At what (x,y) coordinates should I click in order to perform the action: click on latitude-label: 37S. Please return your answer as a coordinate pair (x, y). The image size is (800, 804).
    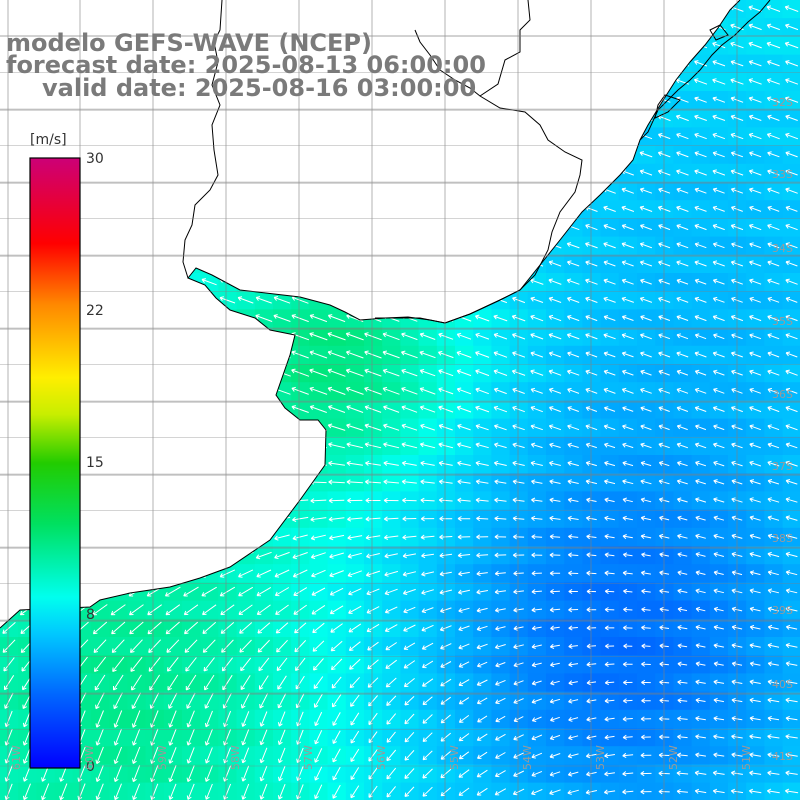
    Looking at the image, I should click on (782, 466).